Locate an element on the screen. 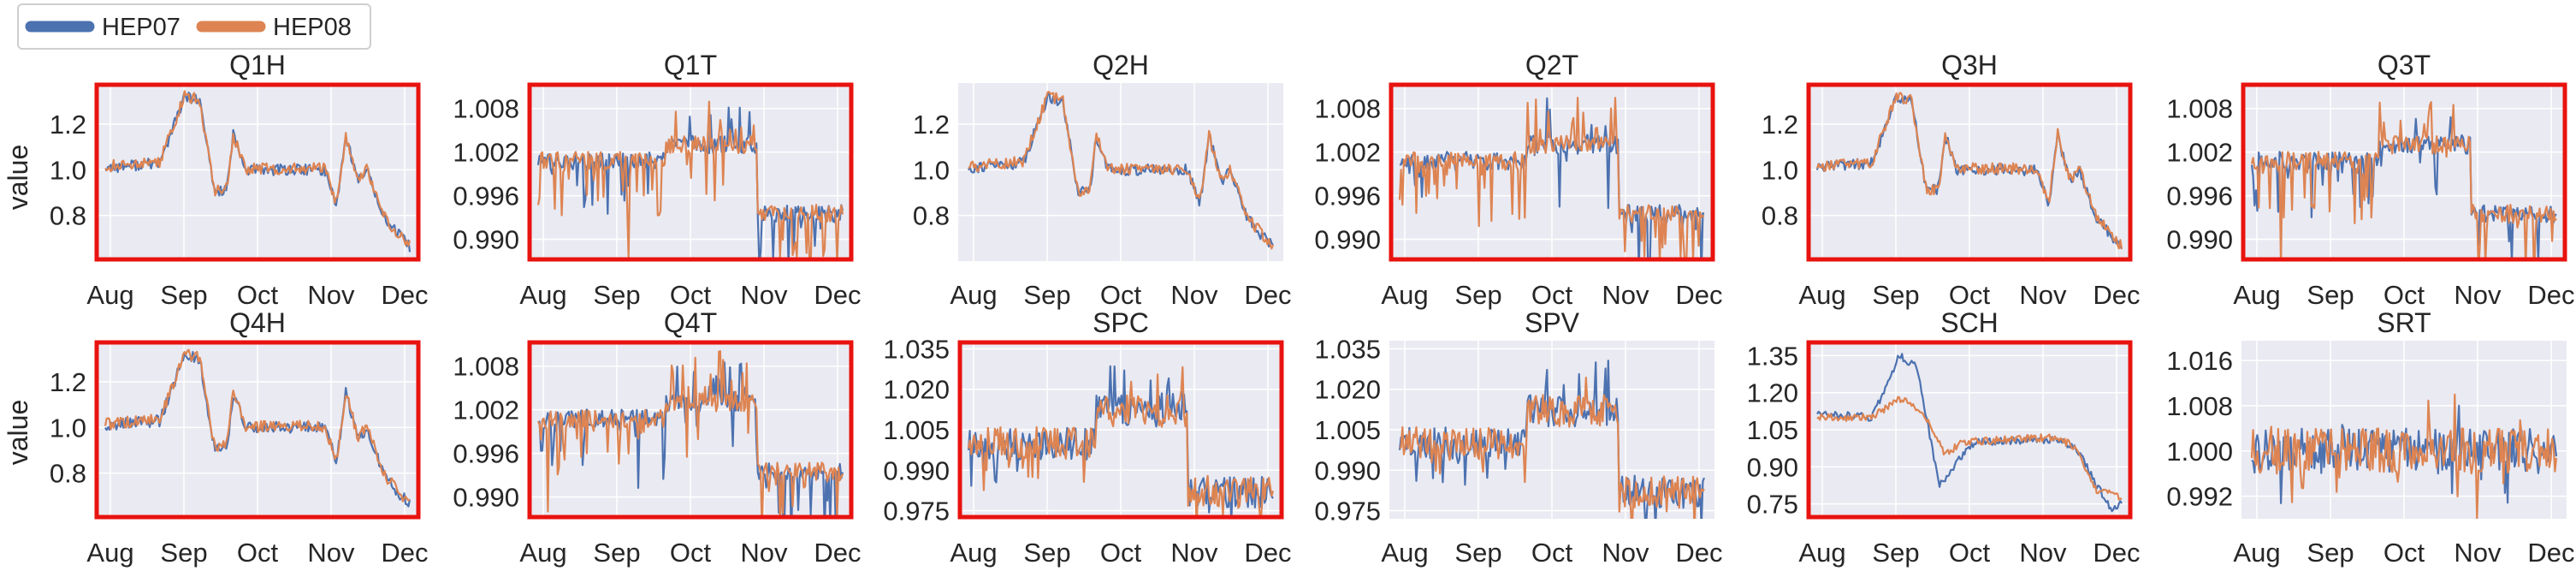  y-tick-label: 0.75 is located at coordinates (1772, 505).